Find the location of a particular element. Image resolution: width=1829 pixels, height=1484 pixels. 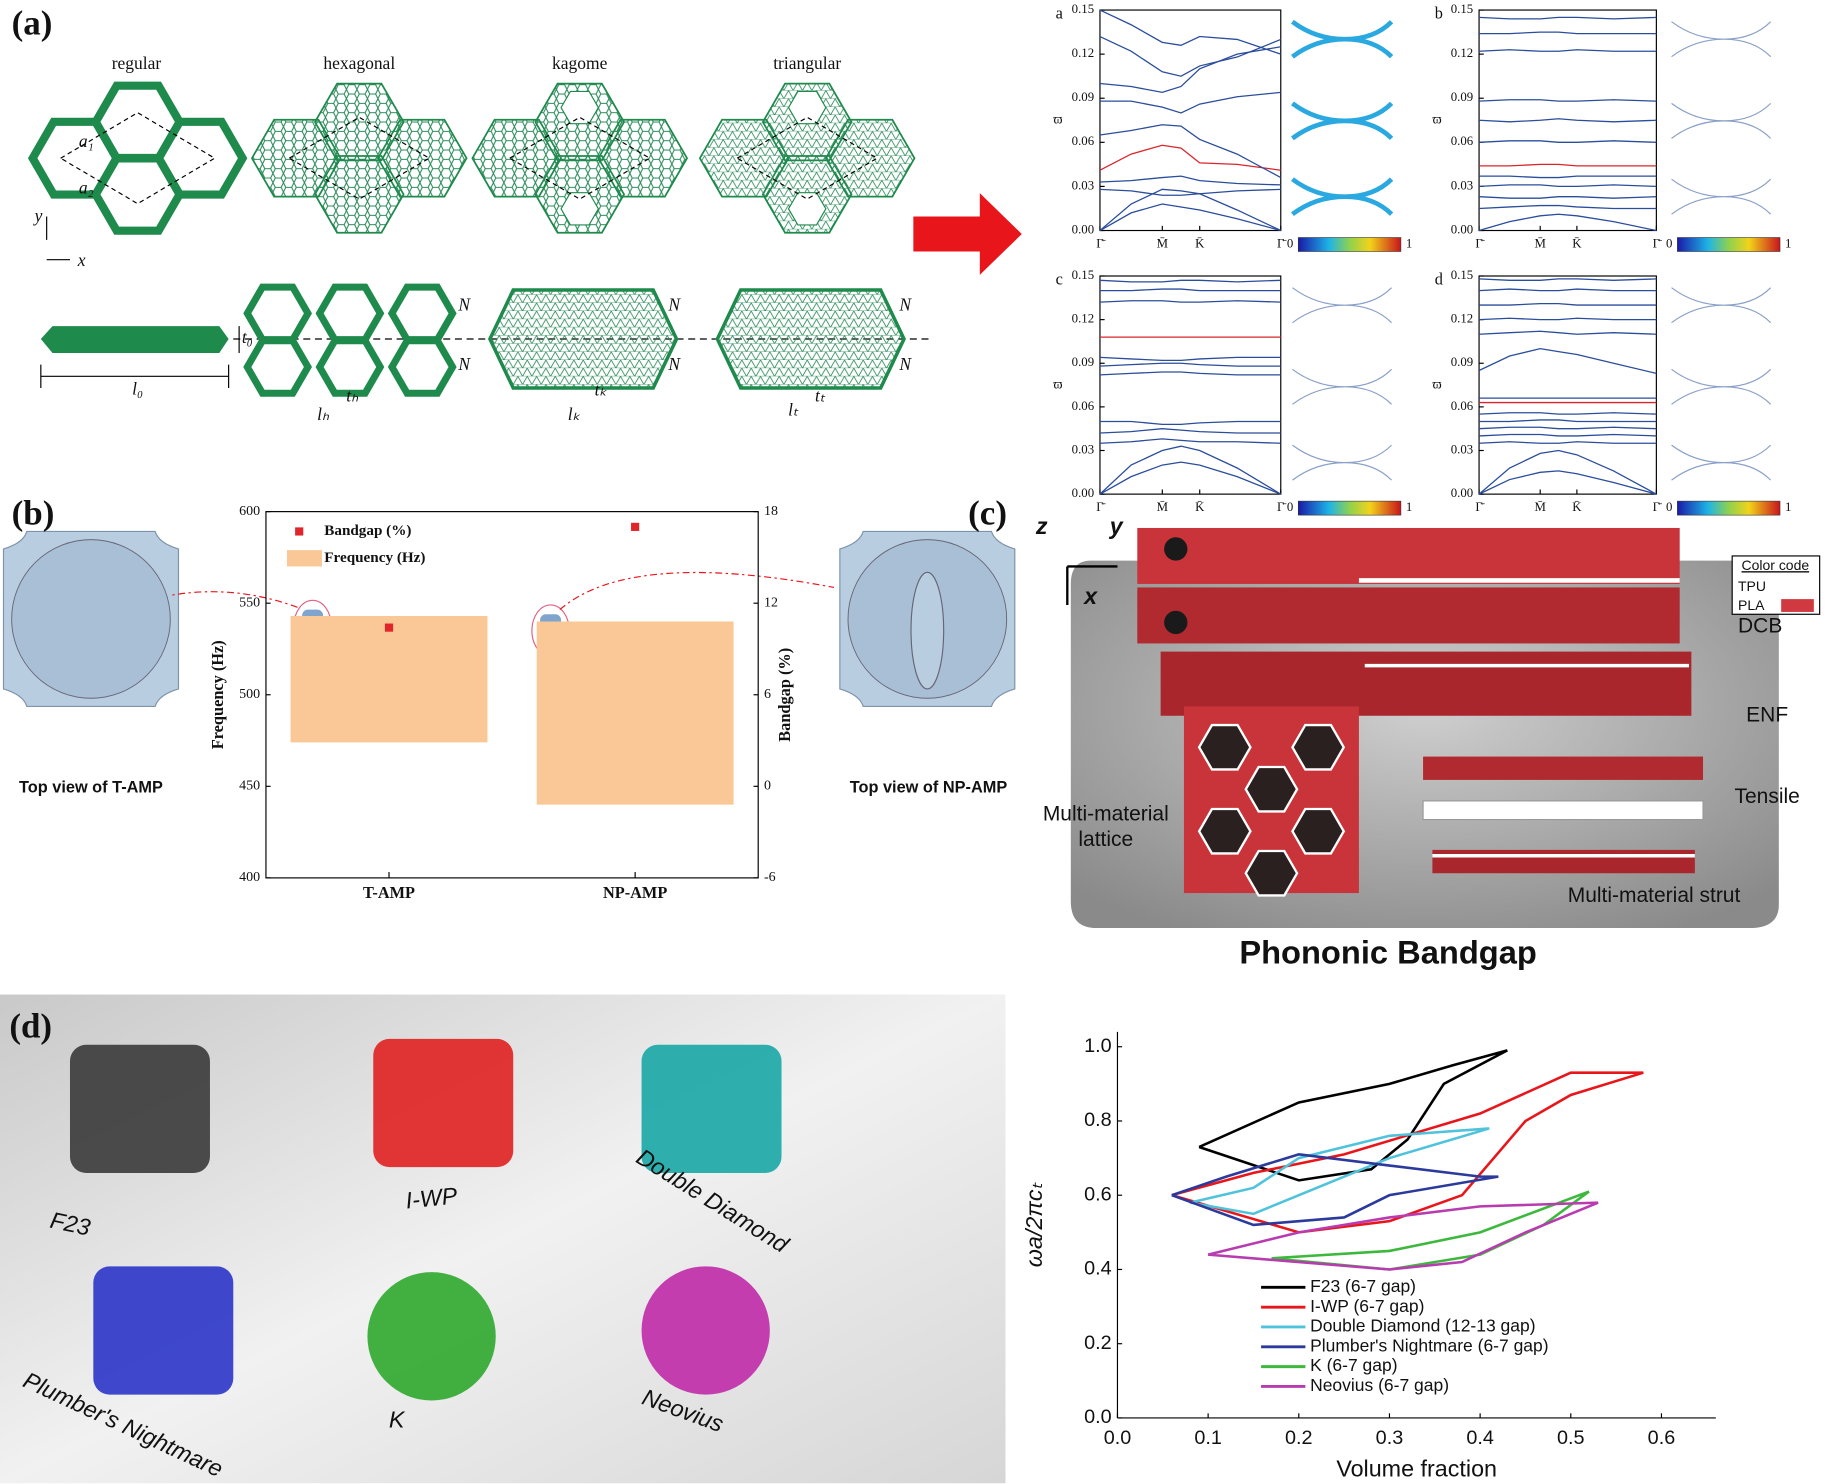

y-axis-label: ωa/2πcₜ is located at coordinates (1034, 1224).